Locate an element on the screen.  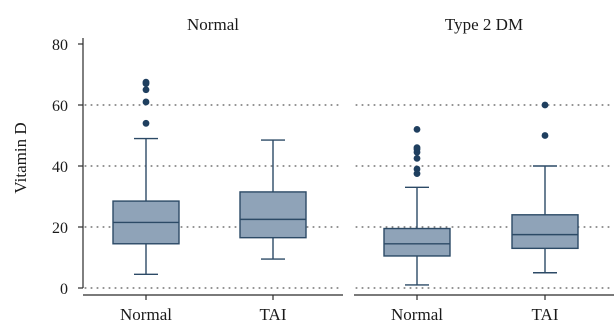
y-tick-label: 80 is located at coordinates (60, 45).